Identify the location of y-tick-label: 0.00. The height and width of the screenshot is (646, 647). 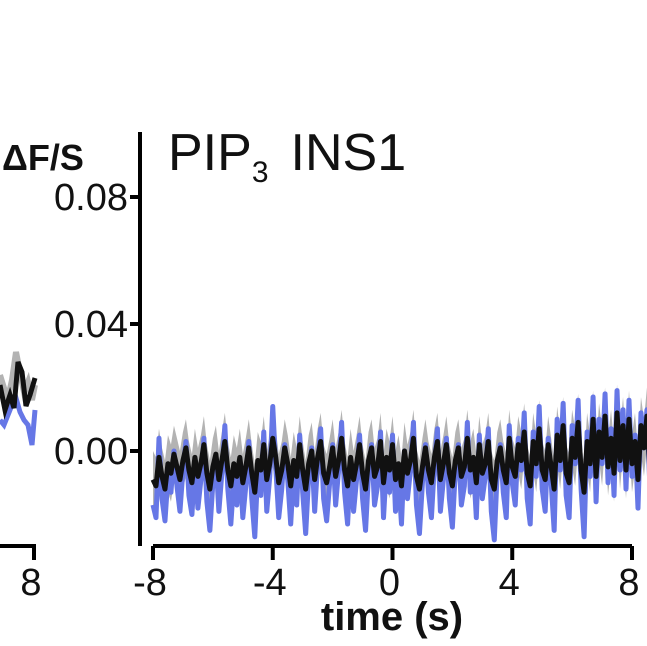
(91, 452).